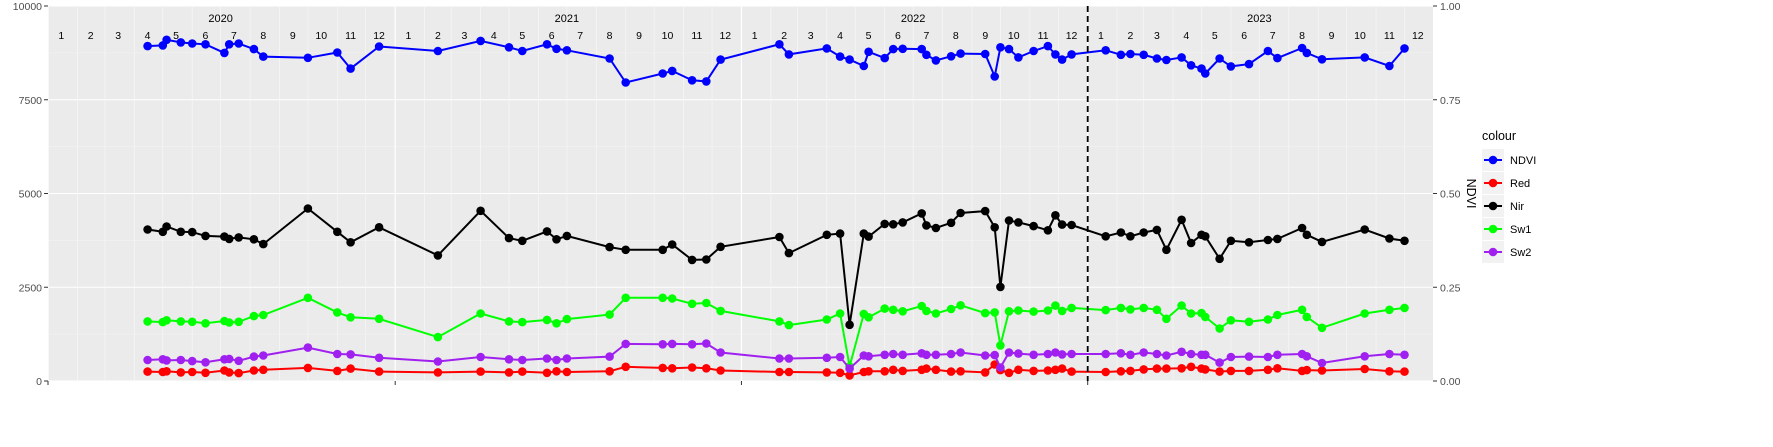 The height and width of the screenshot is (447, 1773). Describe the element at coordinates (1509, 196) in the screenshot. I see `legend: colour NDVI Red Nir Sw1 Sw2` at that location.